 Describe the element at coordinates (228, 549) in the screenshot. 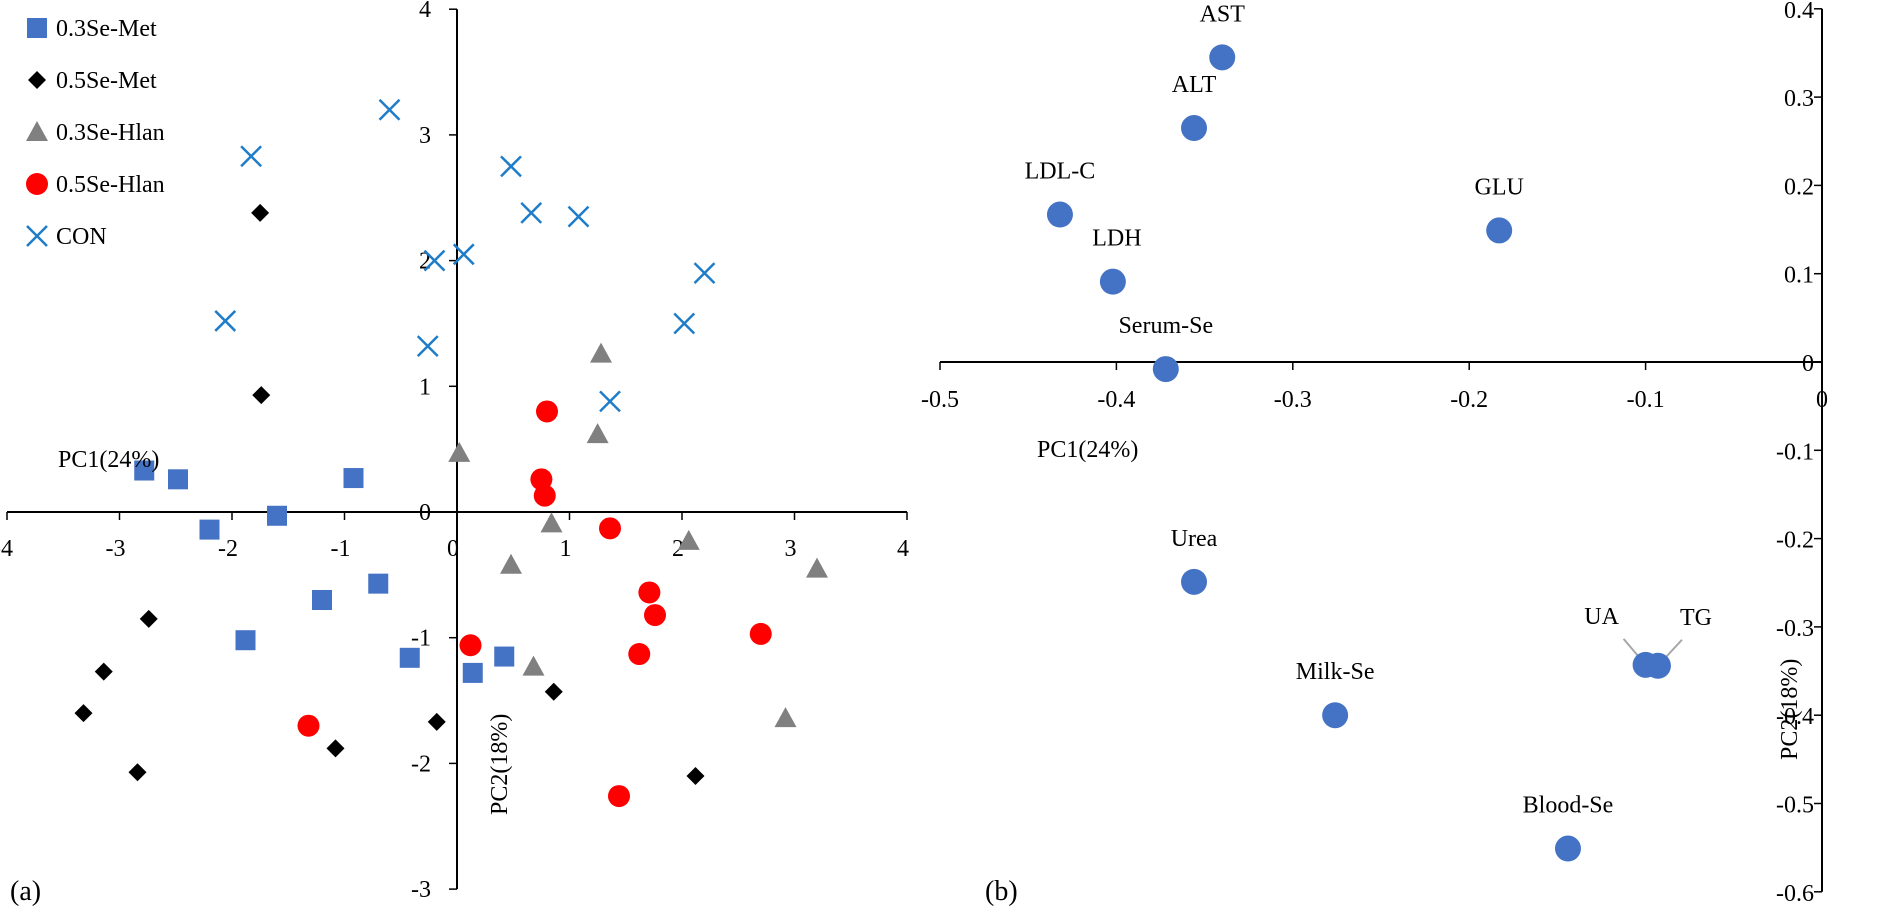

I see `x-tick-label: -2` at that location.